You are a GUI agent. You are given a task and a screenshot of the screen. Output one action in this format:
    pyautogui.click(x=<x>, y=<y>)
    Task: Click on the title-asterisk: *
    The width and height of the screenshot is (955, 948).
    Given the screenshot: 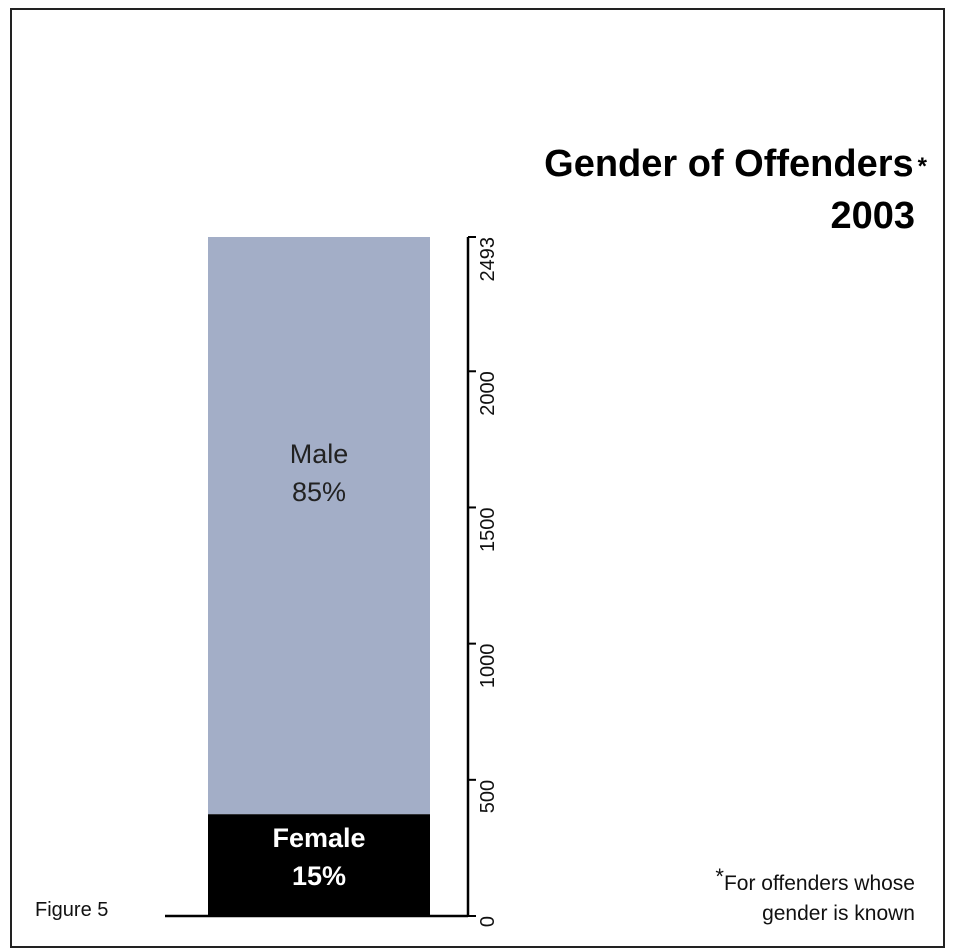 What is the action you would take?
    pyautogui.click(x=922, y=166)
    